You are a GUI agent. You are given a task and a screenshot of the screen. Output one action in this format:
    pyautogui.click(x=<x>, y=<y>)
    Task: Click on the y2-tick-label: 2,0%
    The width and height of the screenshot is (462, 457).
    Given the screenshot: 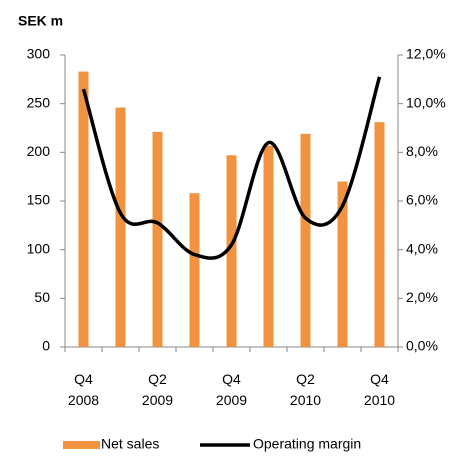 What is the action you would take?
    pyautogui.click(x=422, y=297)
    